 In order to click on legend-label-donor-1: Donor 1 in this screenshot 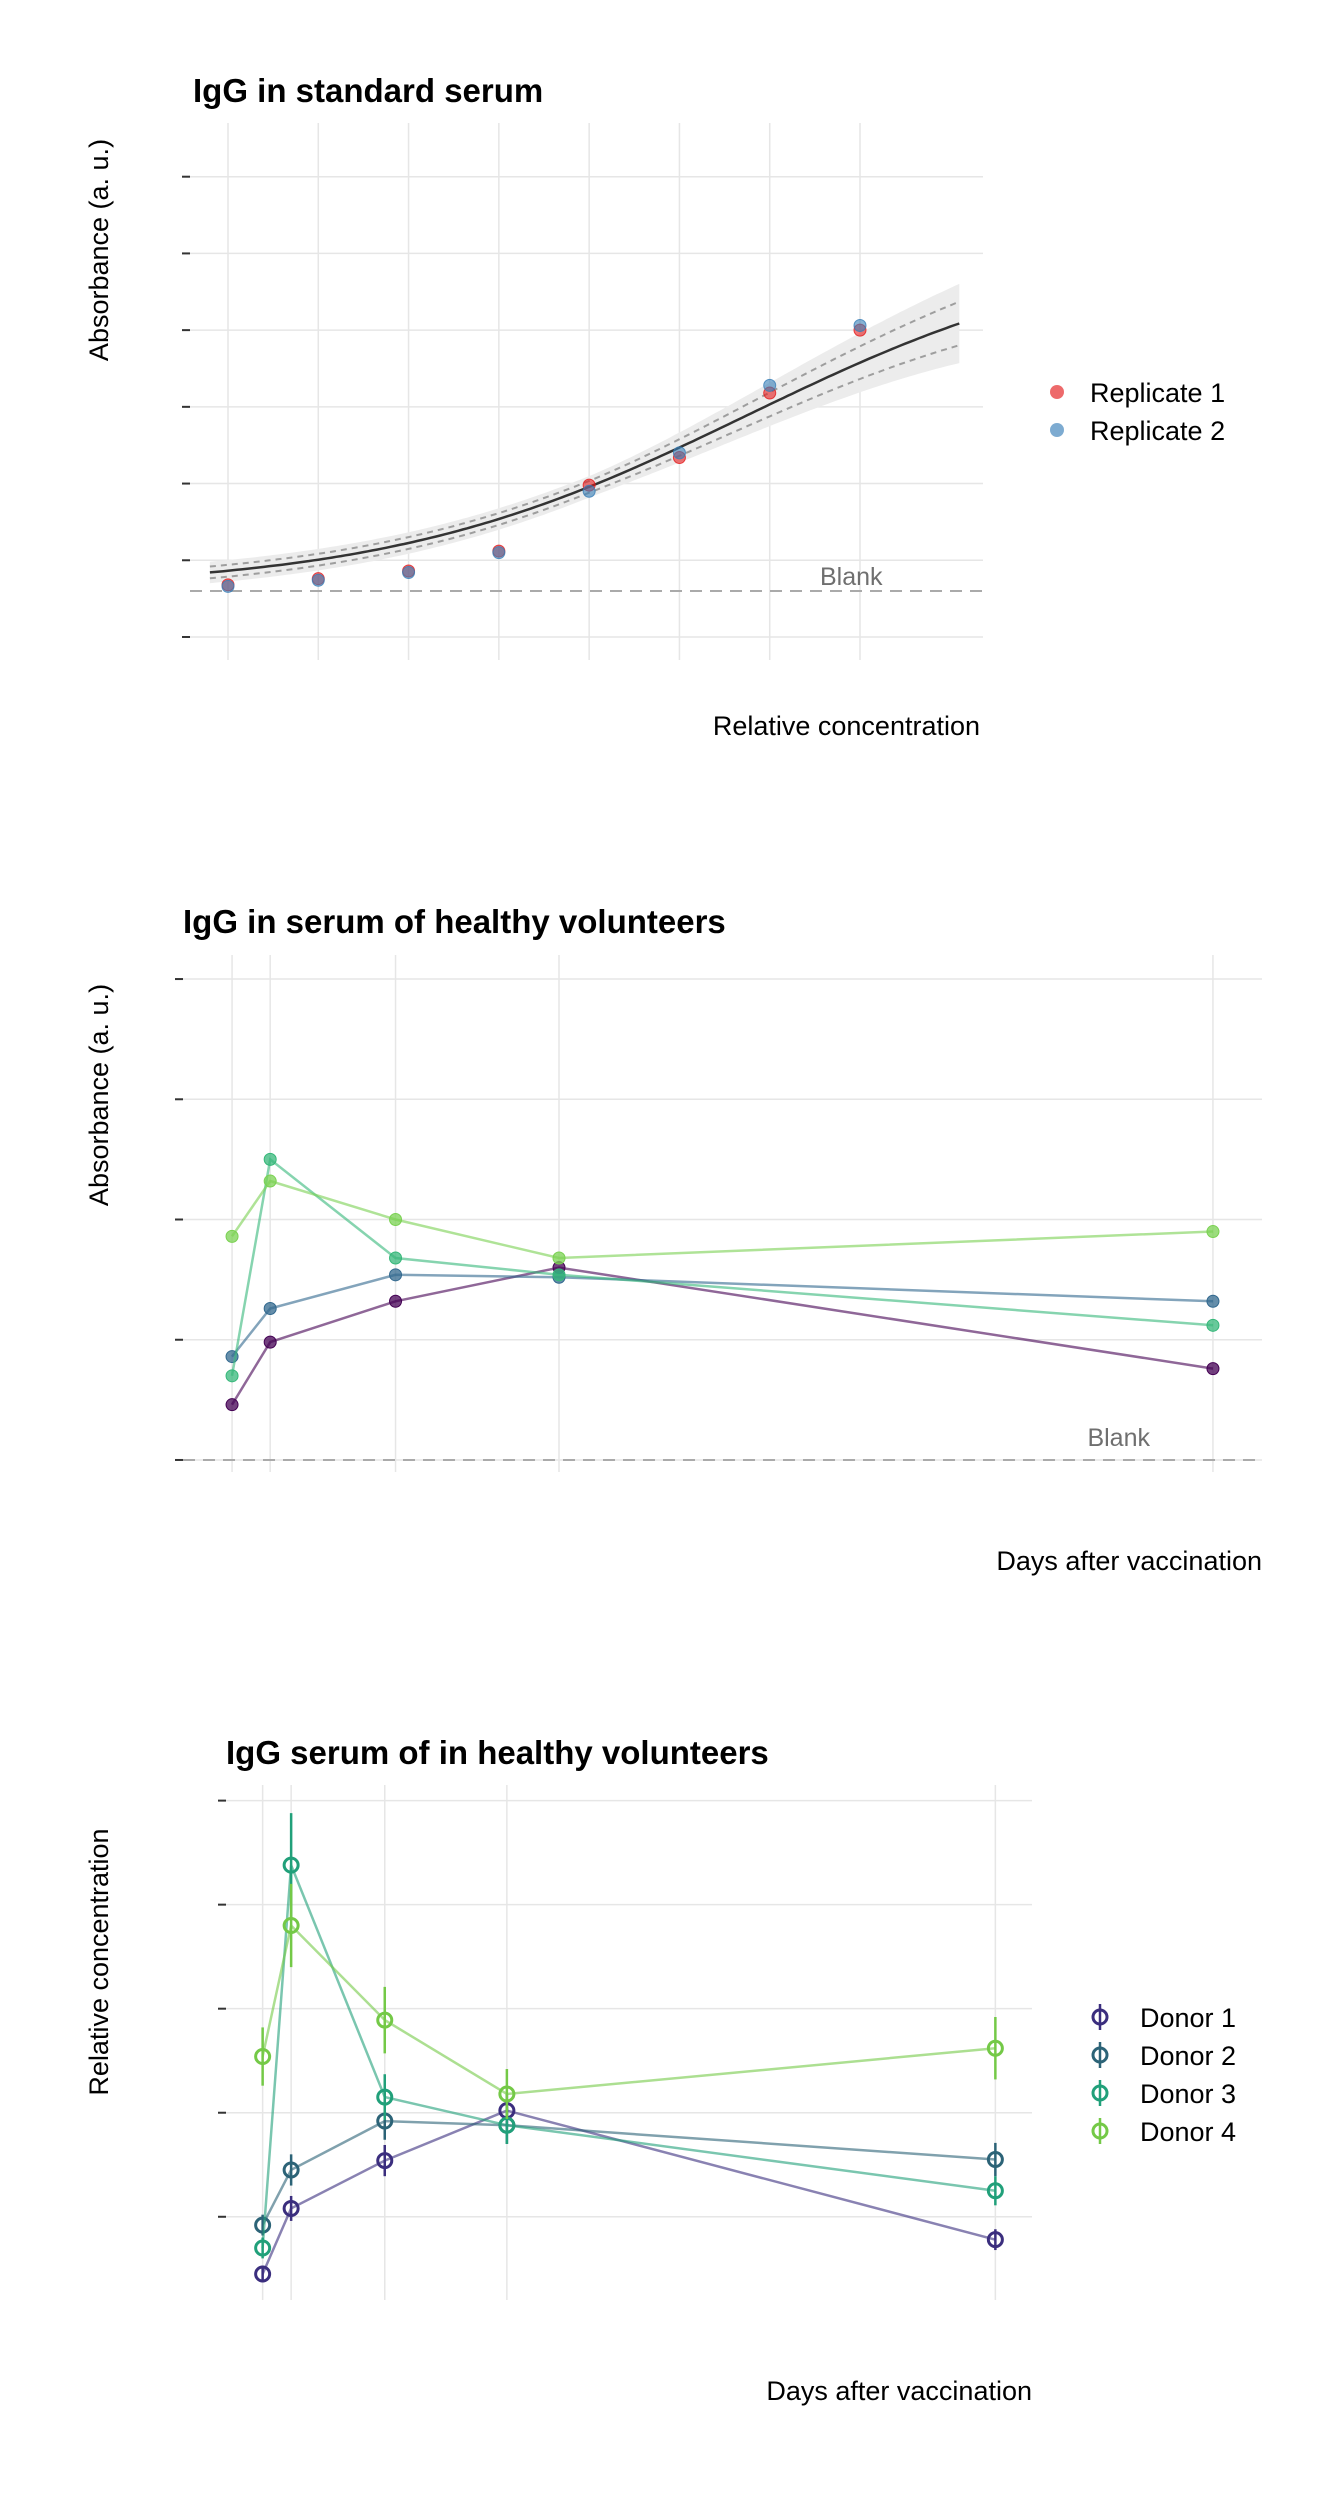, I will do `click(1188, 2018)`.